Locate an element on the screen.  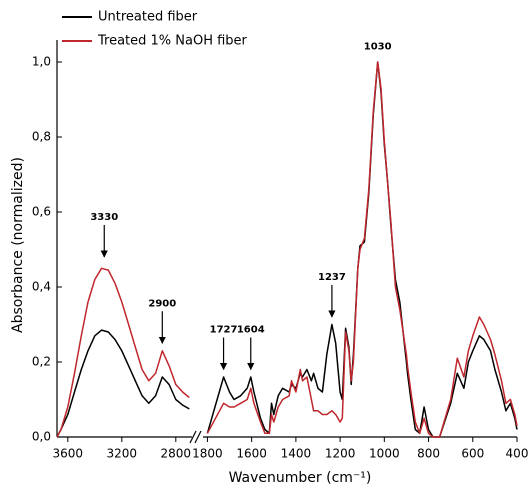
x-tick-label: 1000 is located at coordinates (384, 454).